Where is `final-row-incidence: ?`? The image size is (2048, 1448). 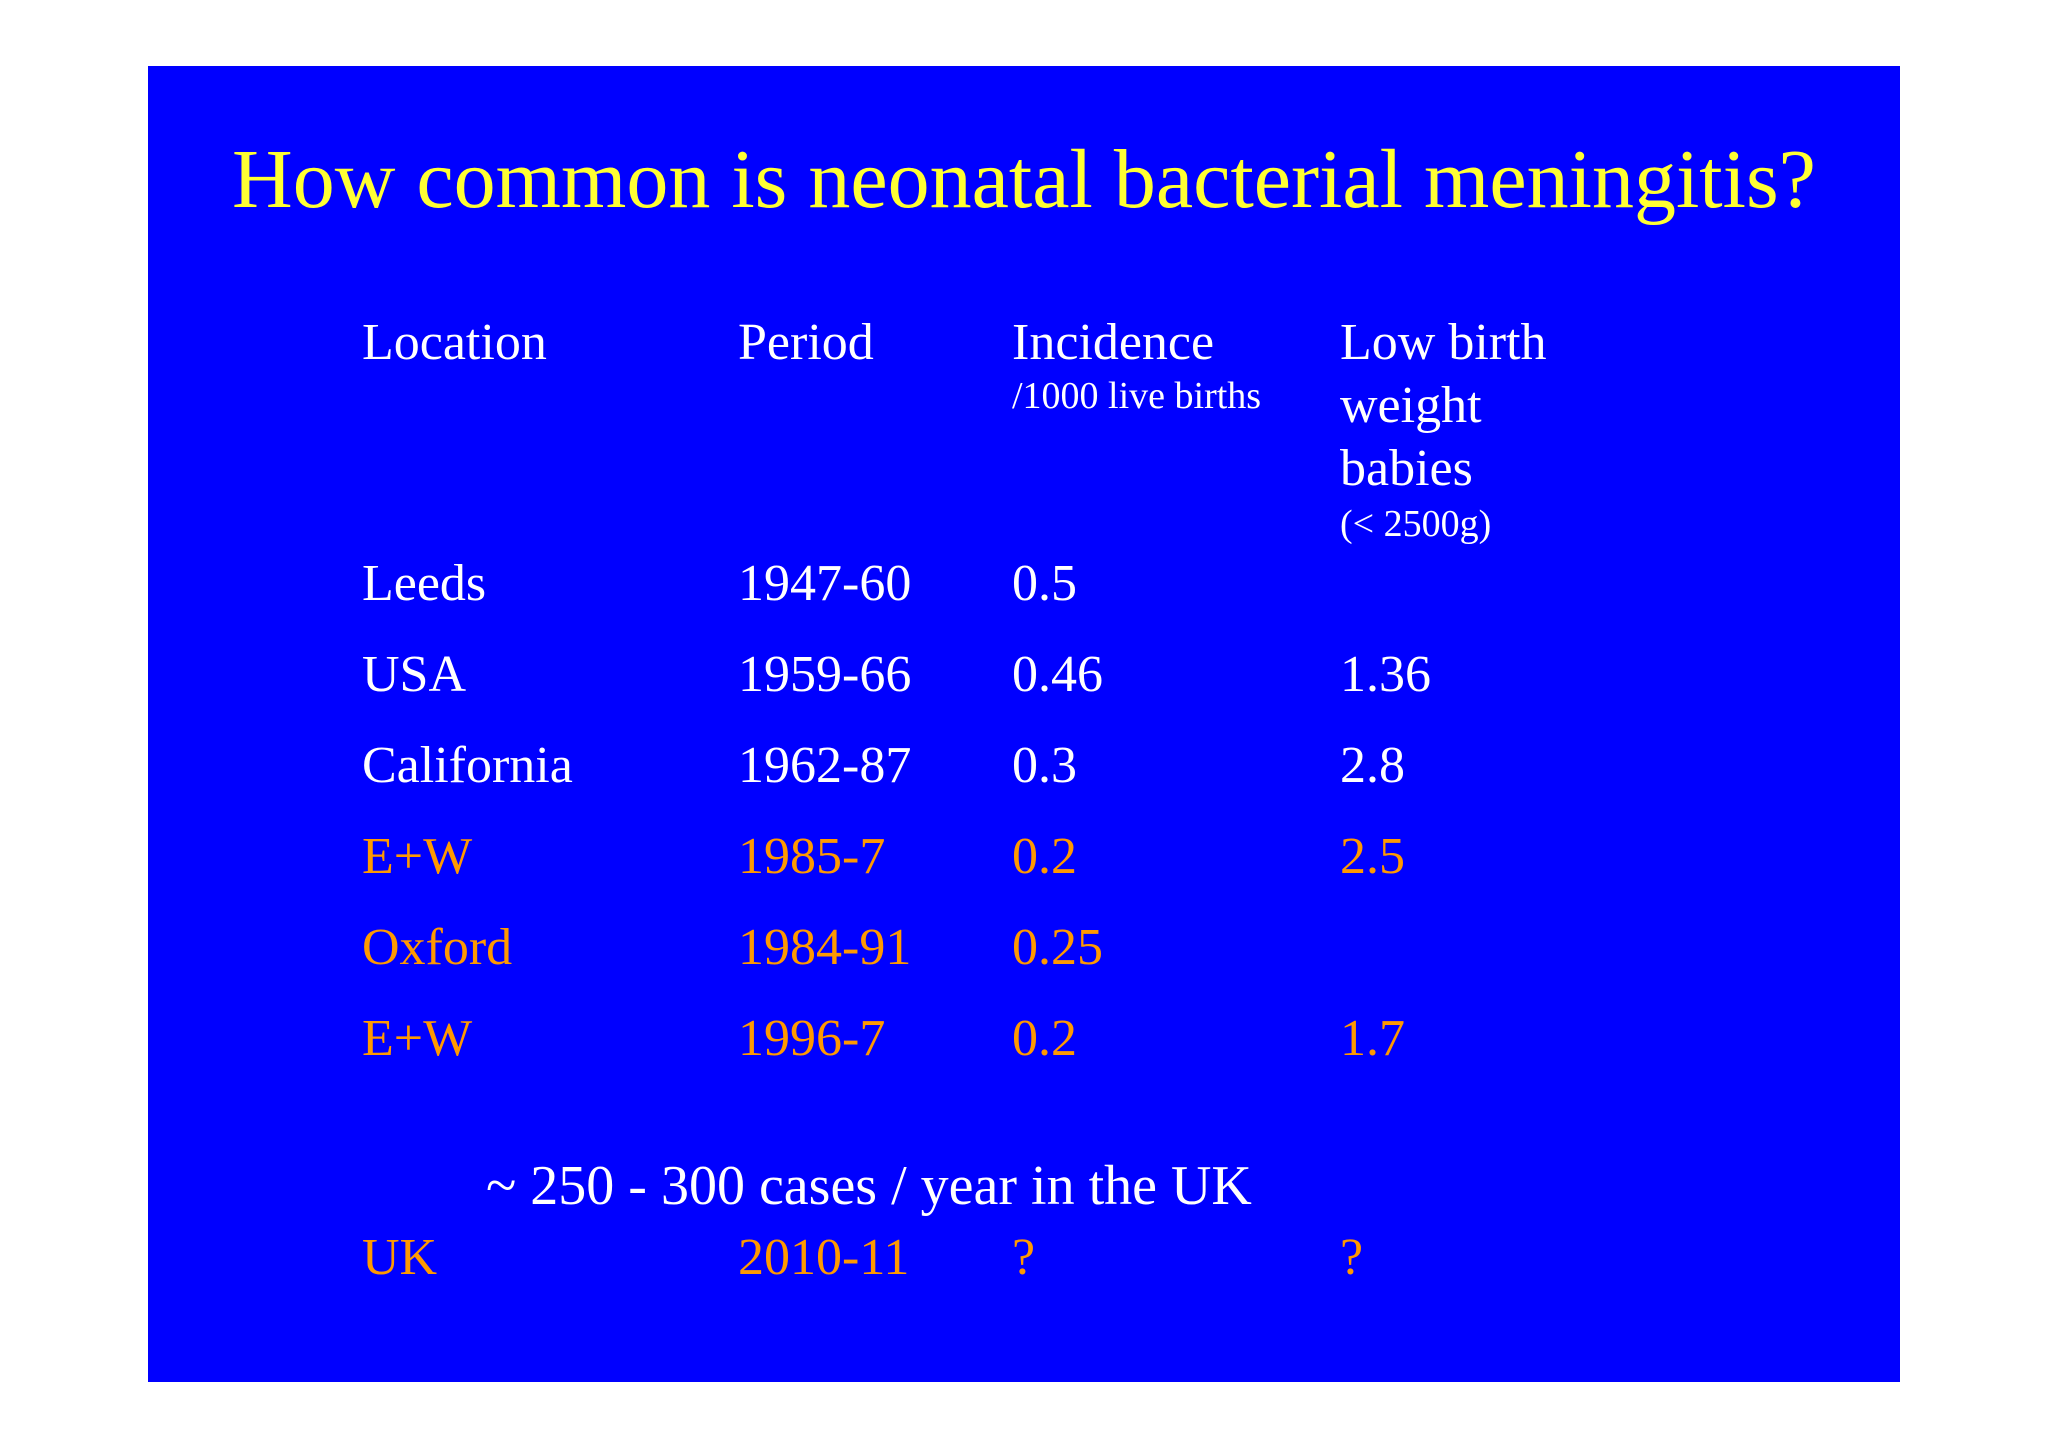
final-row-incidence: ? is located at coordinates (1024, 1257).